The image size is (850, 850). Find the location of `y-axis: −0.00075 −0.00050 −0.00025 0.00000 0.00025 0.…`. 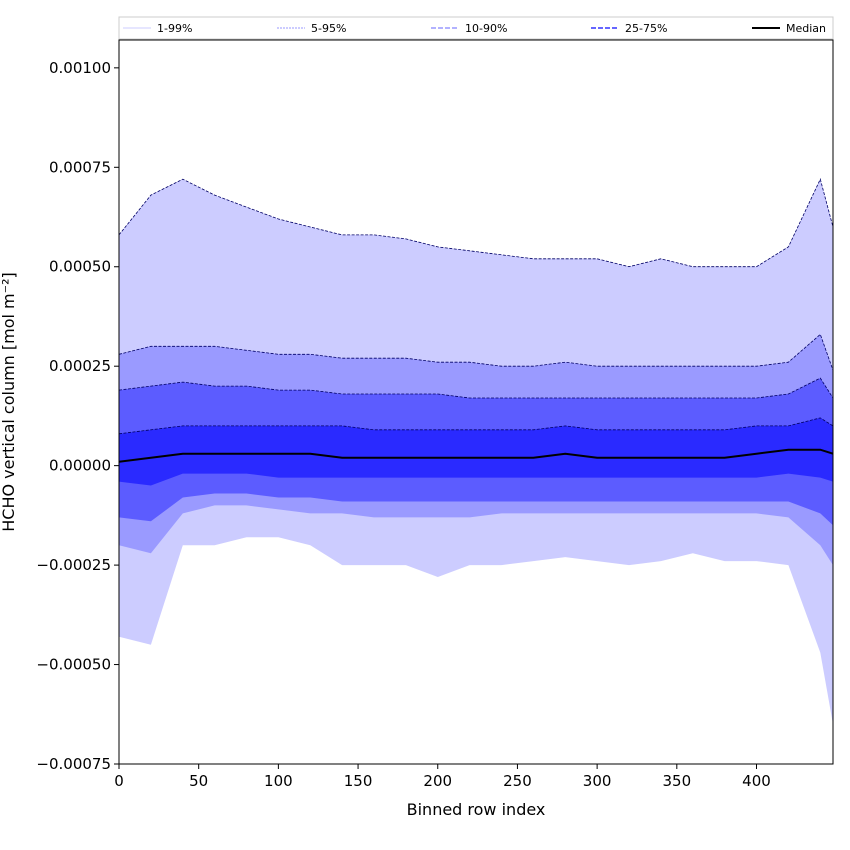

y-axis: −0.00075 −0.00050 −0.00025 0.00000 0.00025 0.… is located at coordinates (77, 416).